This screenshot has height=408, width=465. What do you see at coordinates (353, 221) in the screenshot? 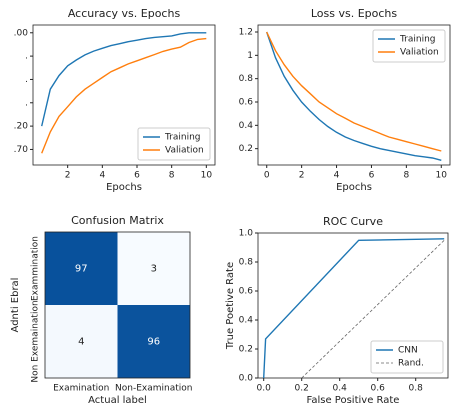
I see `chart-title: ROC Curve` at bounding box center [353, 221].